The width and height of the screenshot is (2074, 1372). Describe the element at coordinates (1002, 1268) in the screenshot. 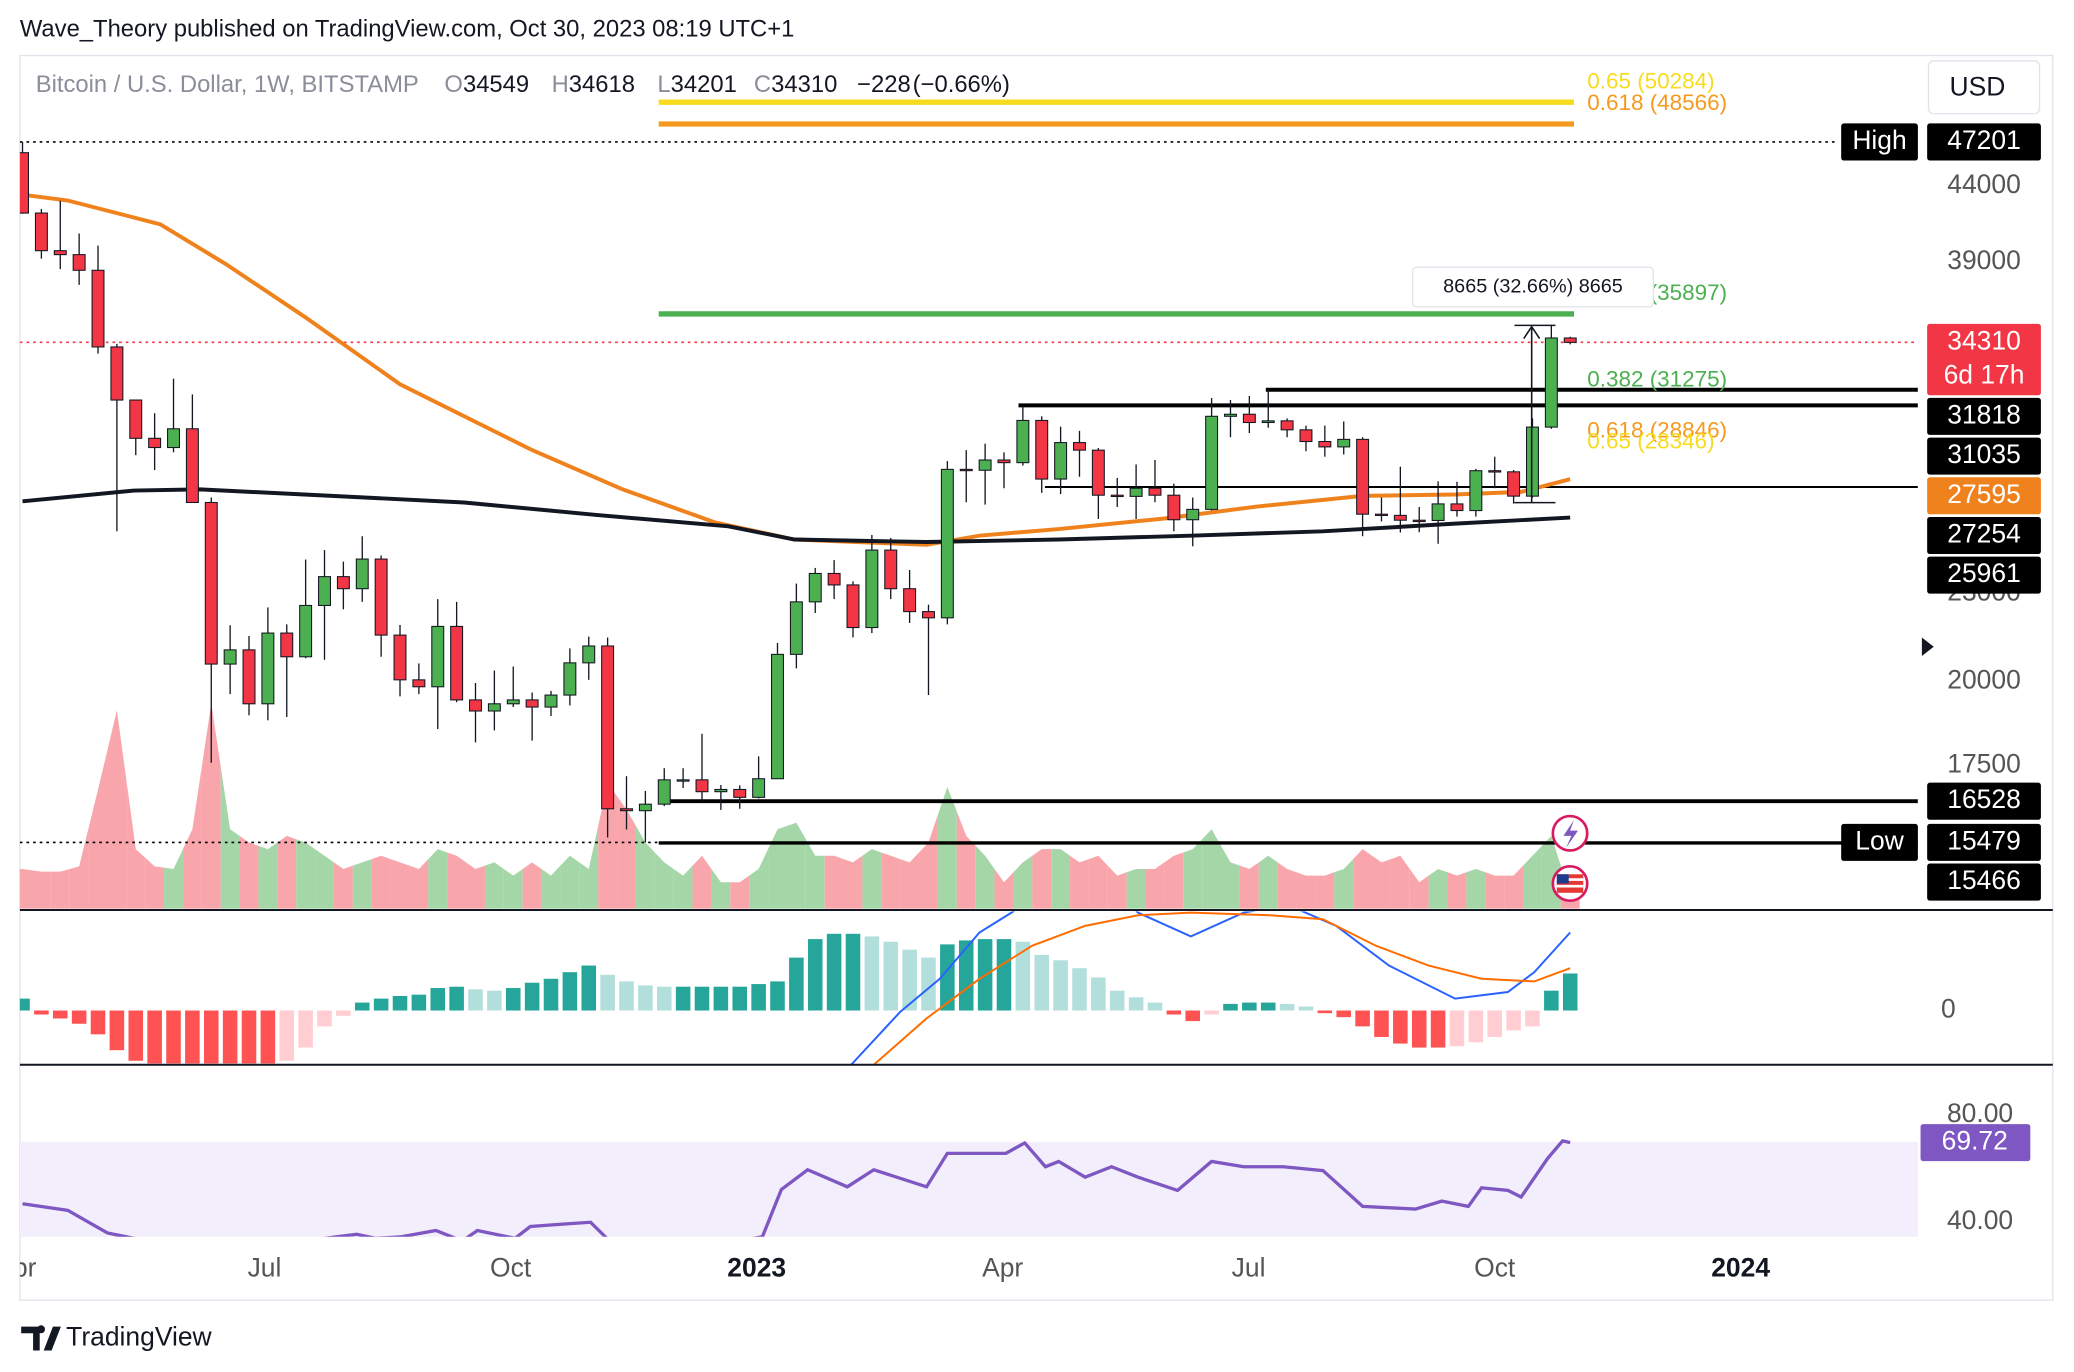

I see `x-tick-label: Apr` at that location.